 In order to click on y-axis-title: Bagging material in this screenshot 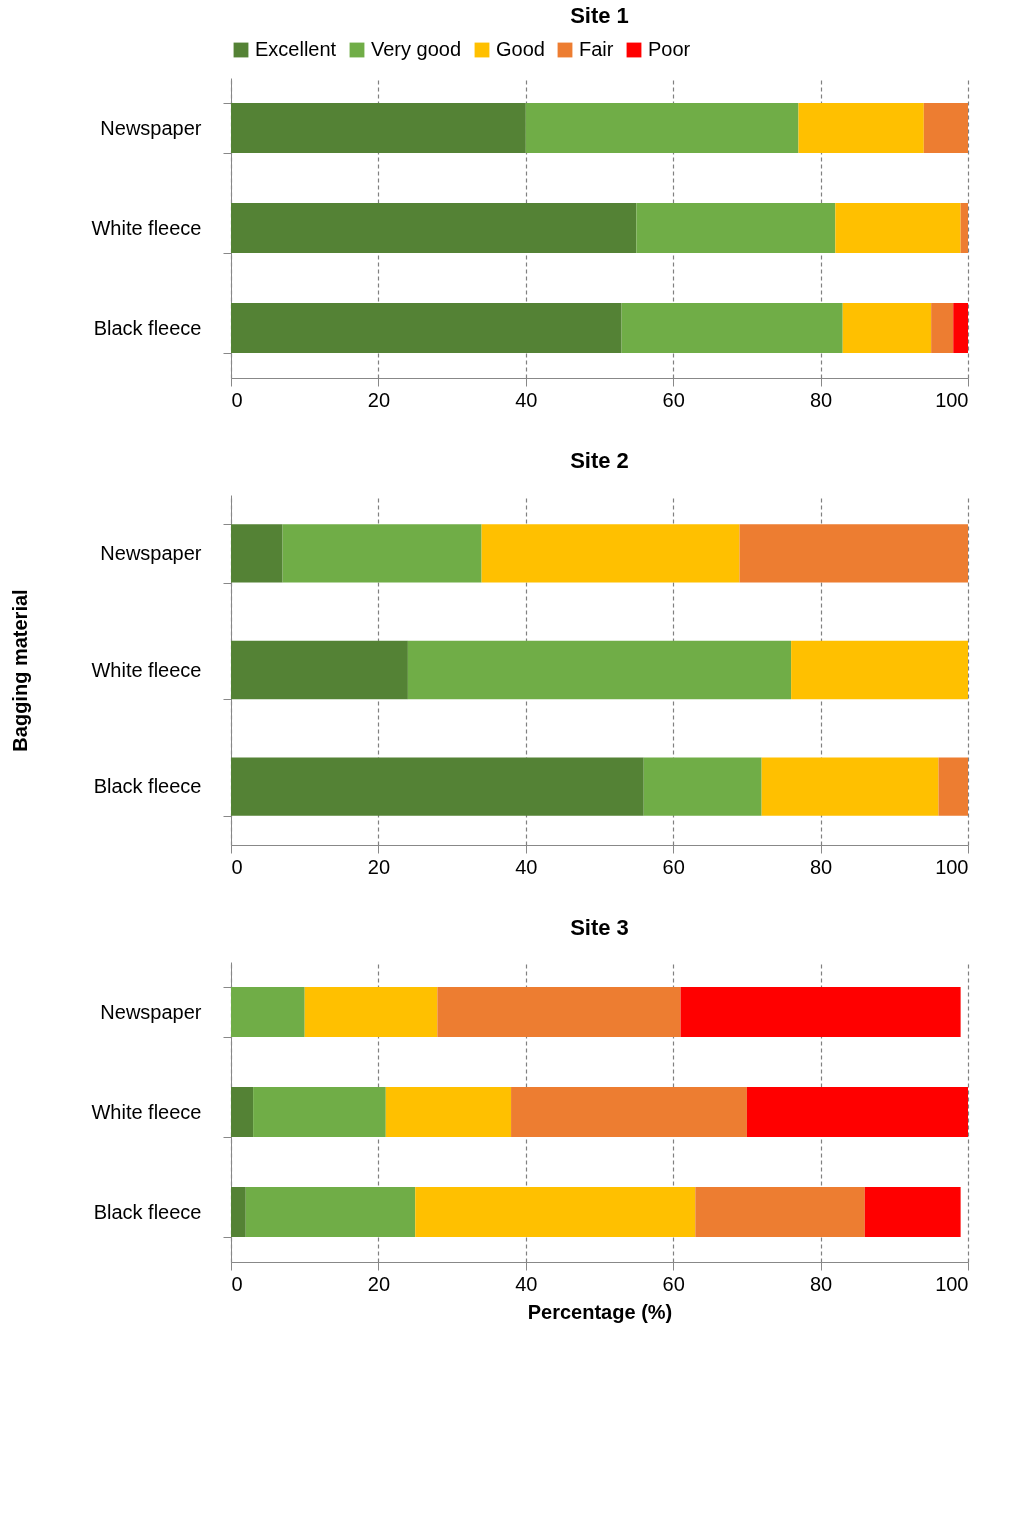, I will do `click(20, 670)`.